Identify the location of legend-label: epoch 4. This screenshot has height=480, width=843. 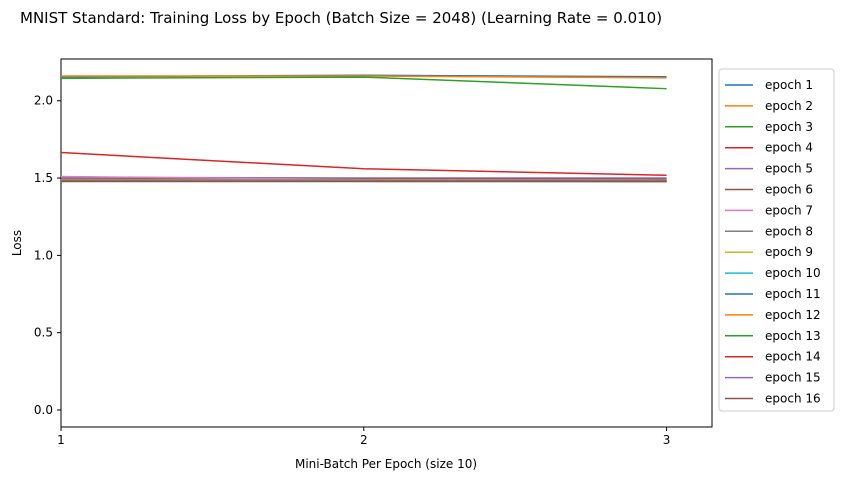
(789, 148).